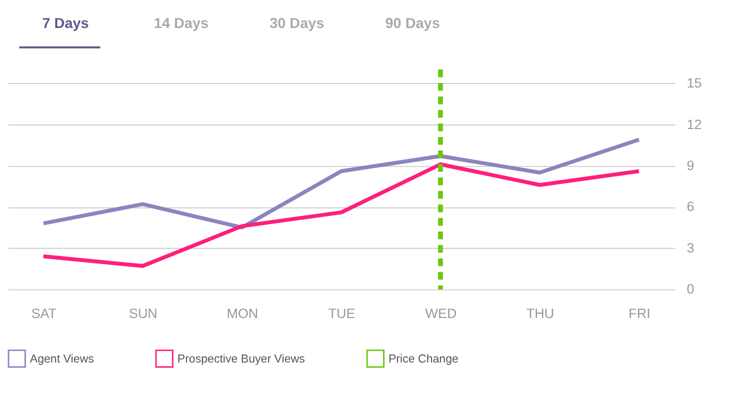  I want to click on y-tick-label: 0, so click(690, 289).